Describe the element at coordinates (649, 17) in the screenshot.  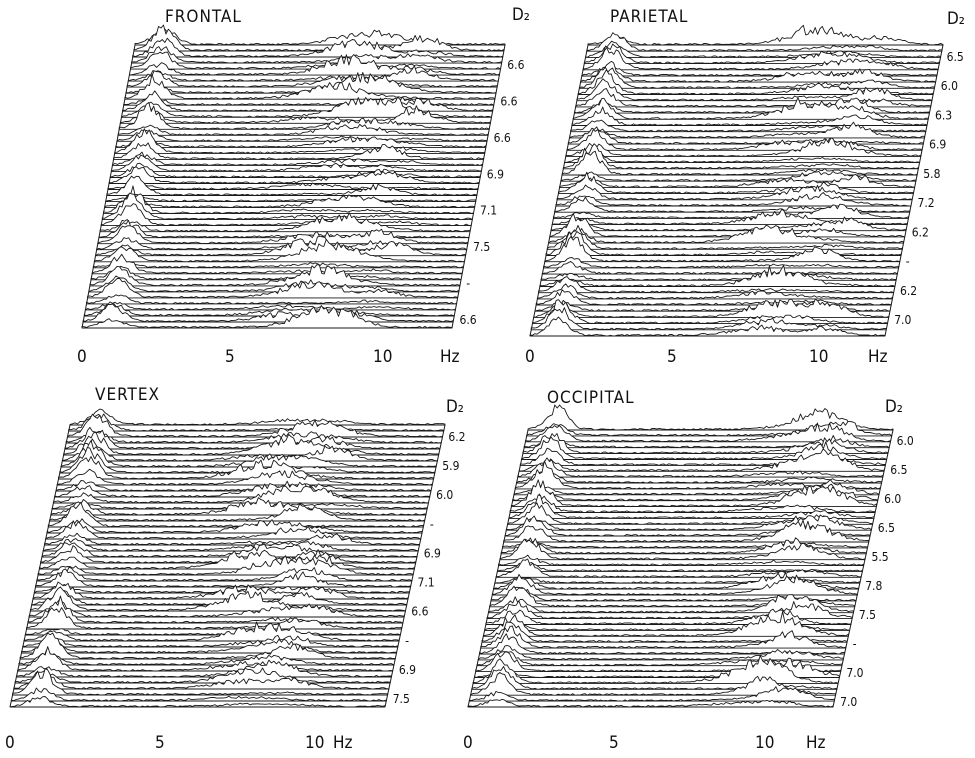
I see `panel-title: PARIETAL` at that location.